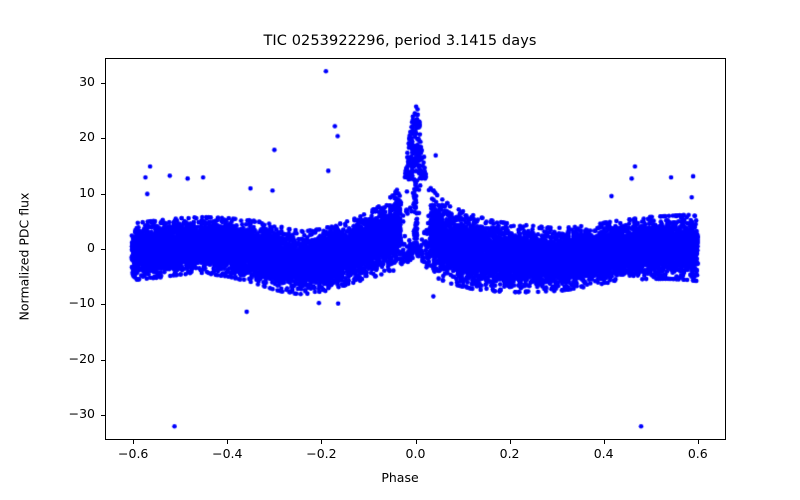  I want to click on x-tick-label: 0.4, so click(603, 453).